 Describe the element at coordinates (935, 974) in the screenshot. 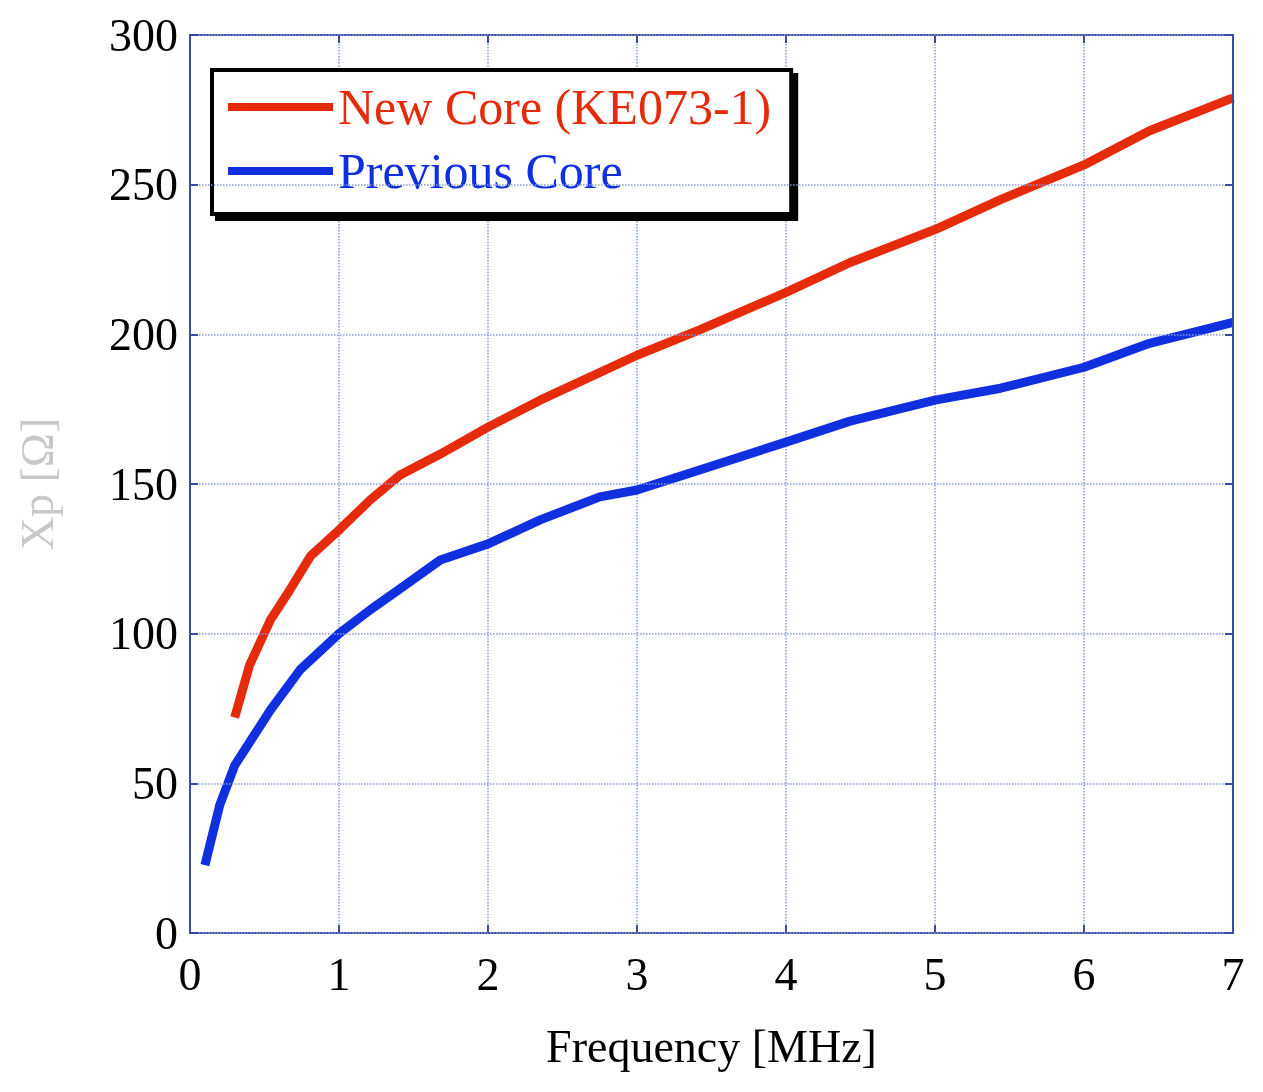

I see `x-tick-label: 5` at that location.